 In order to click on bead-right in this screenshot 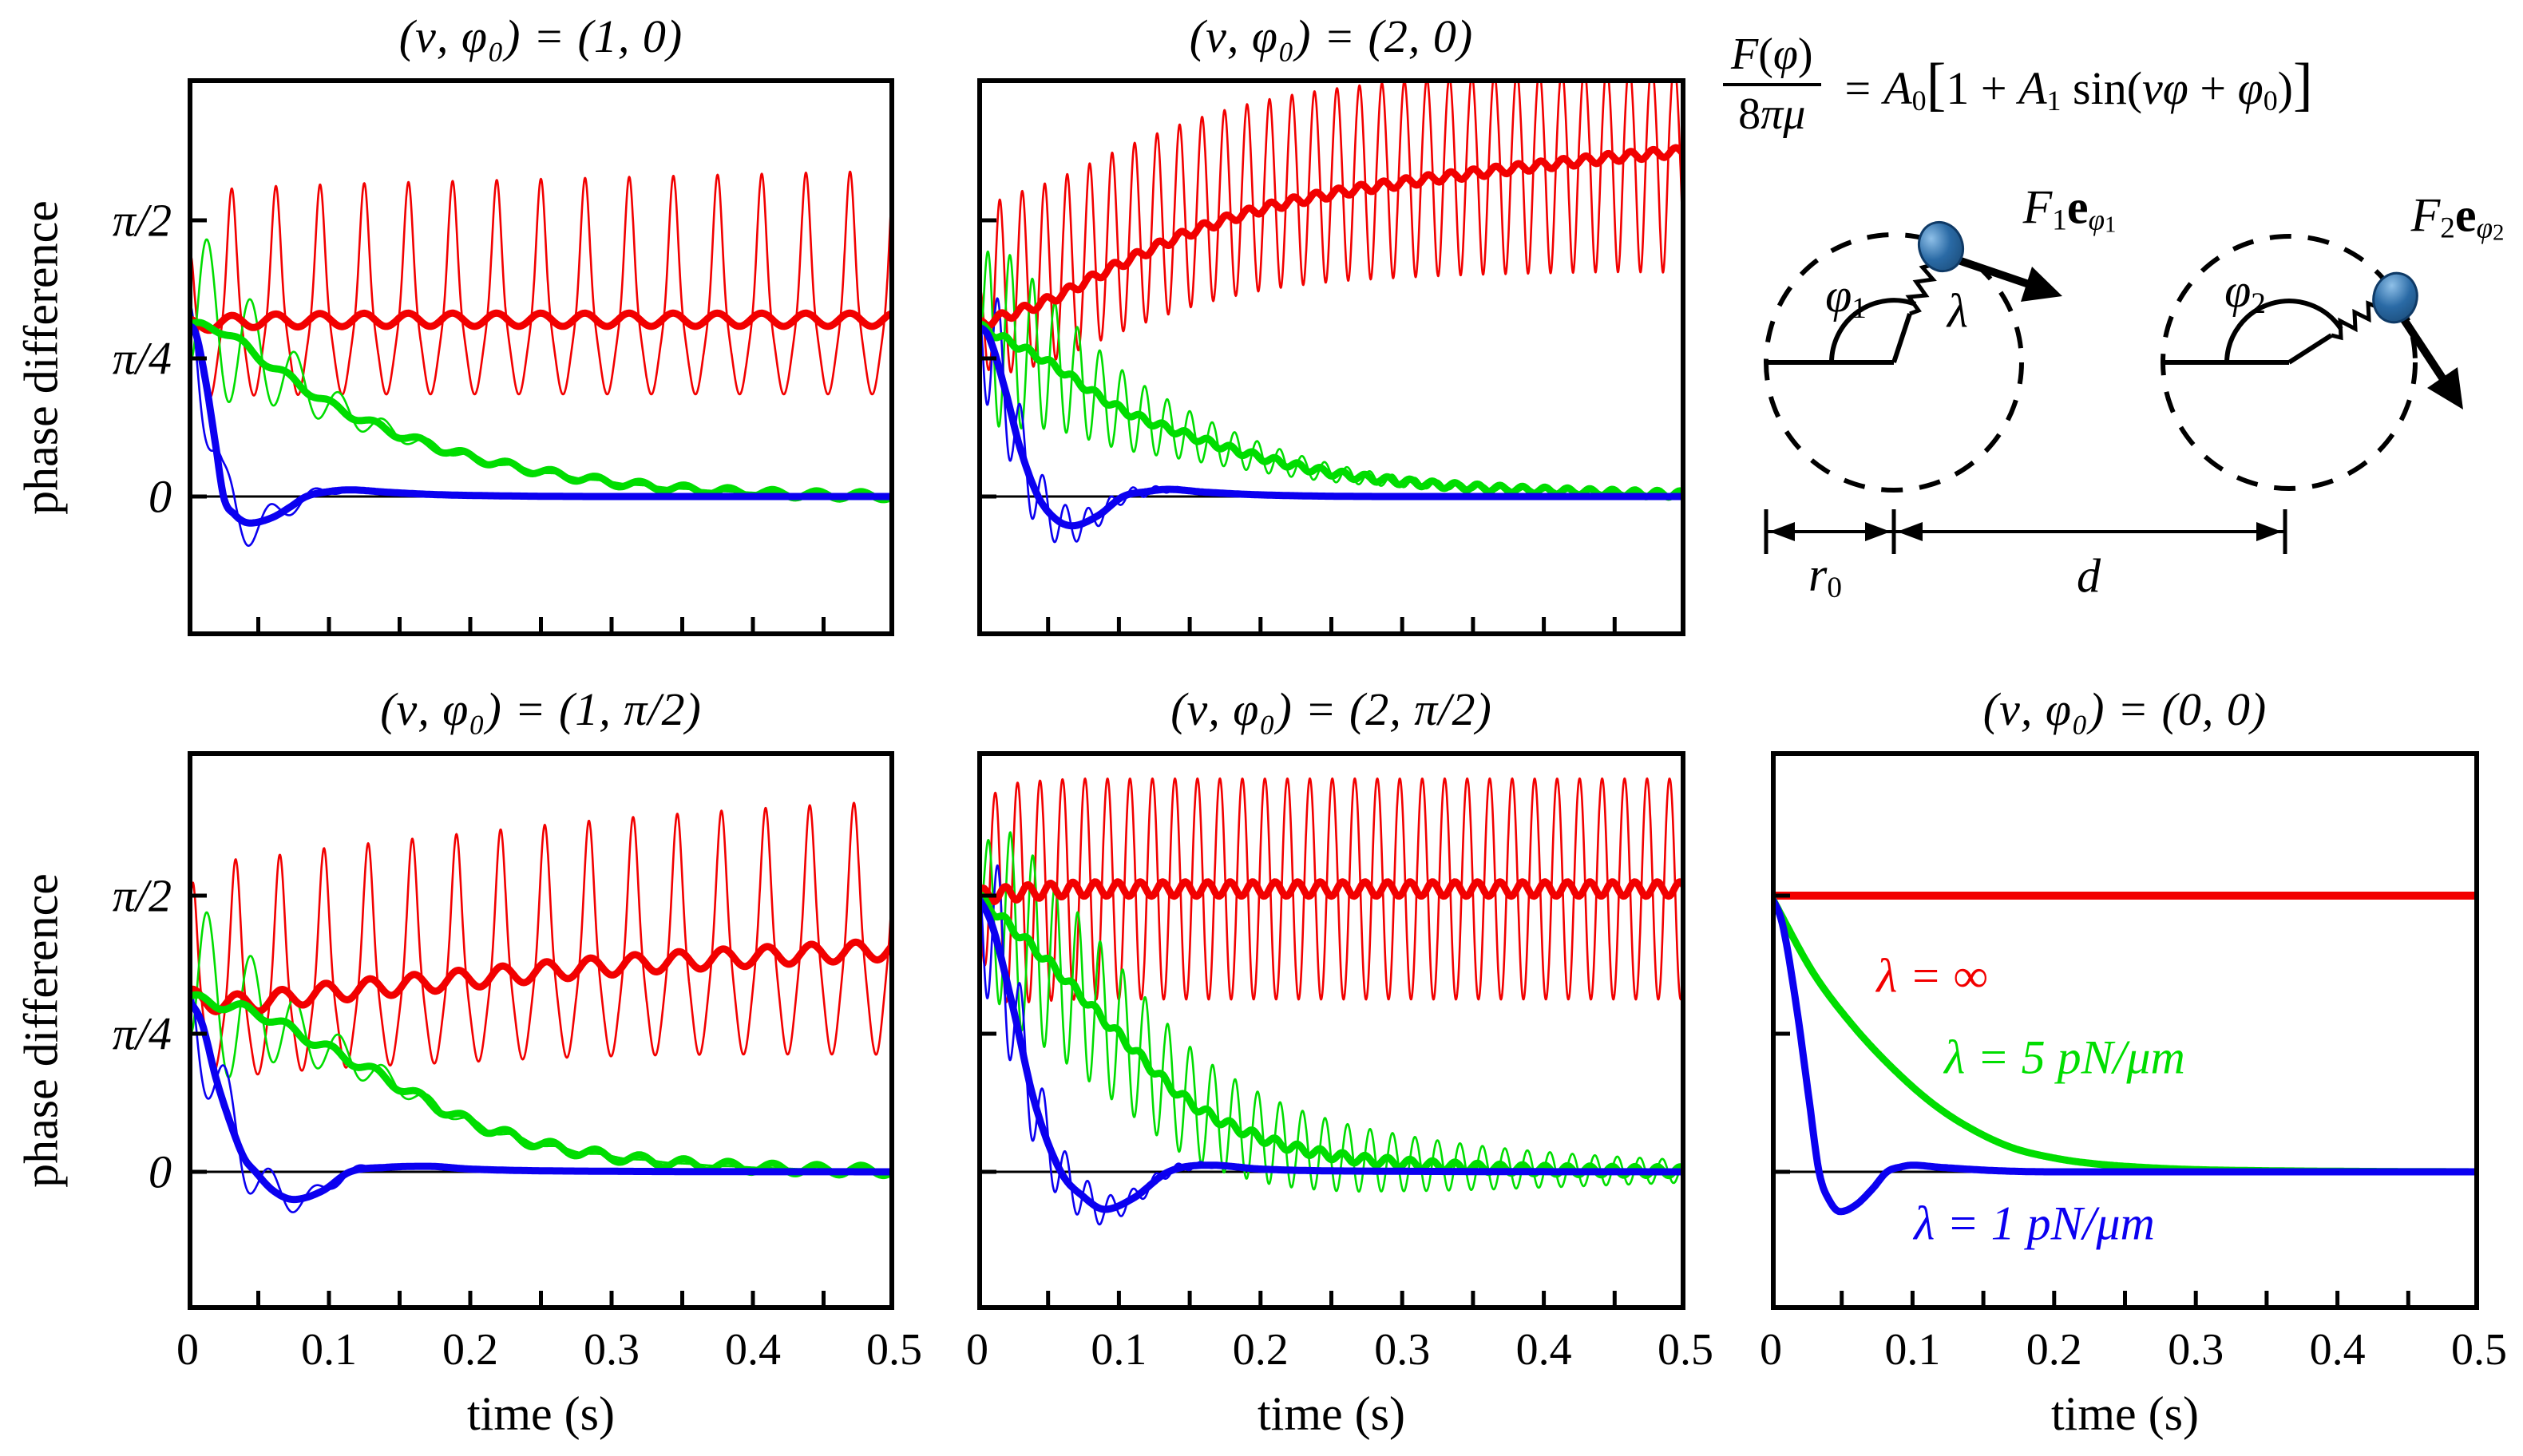, I will do `click(2395, 297)`.